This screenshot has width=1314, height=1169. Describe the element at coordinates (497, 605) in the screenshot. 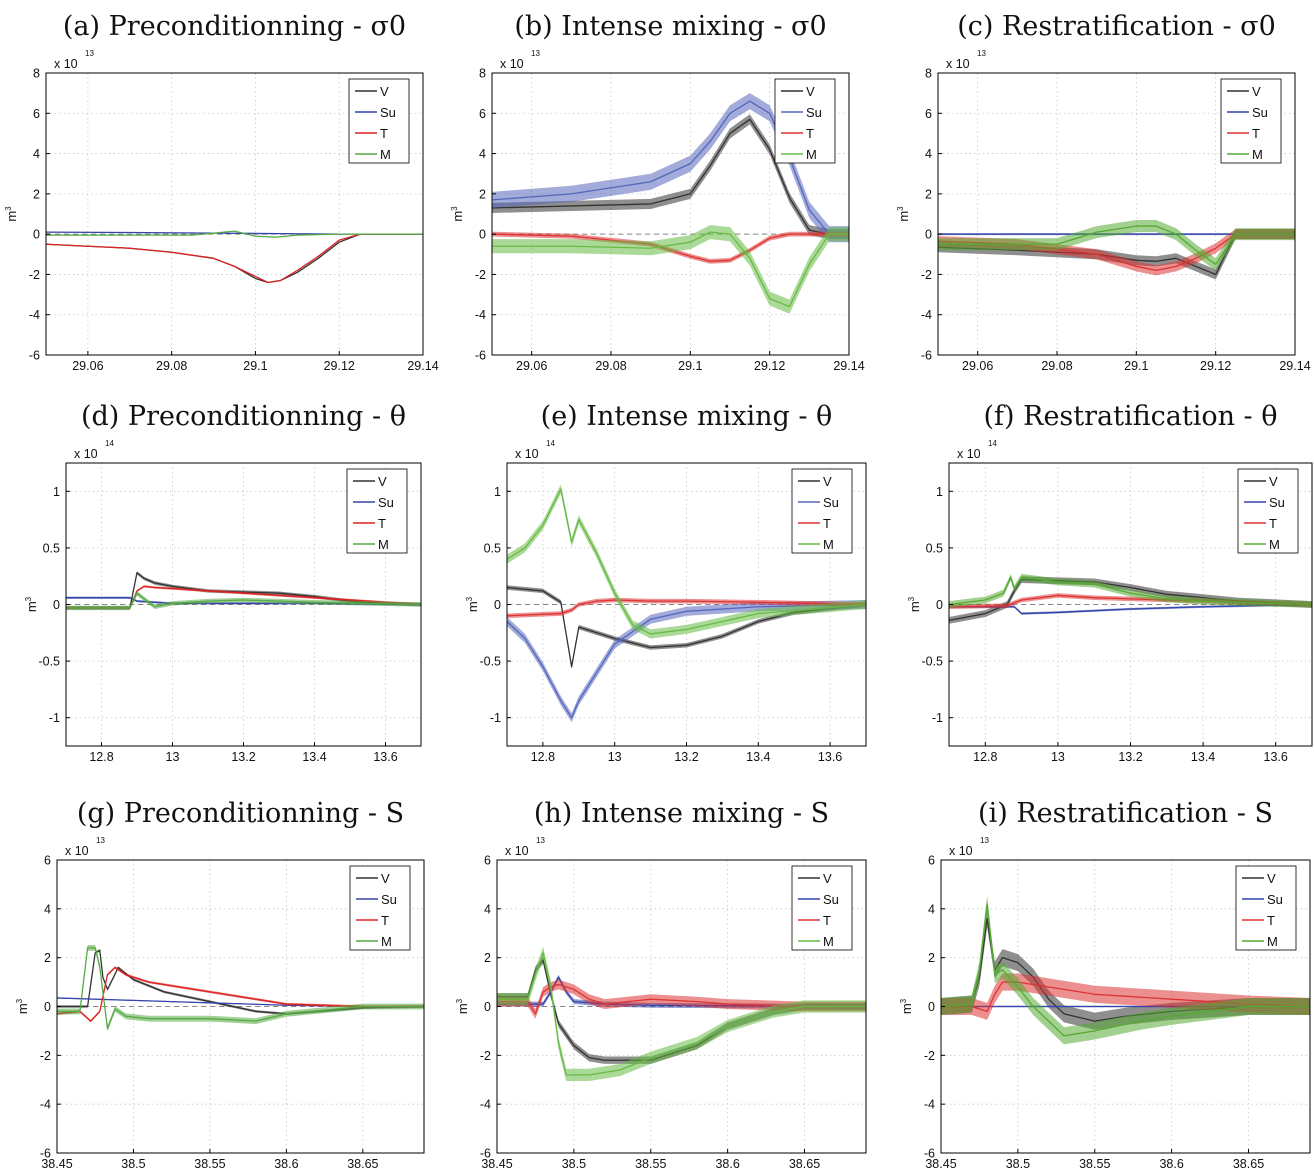

I see `y-tick-label: 0` at that location.